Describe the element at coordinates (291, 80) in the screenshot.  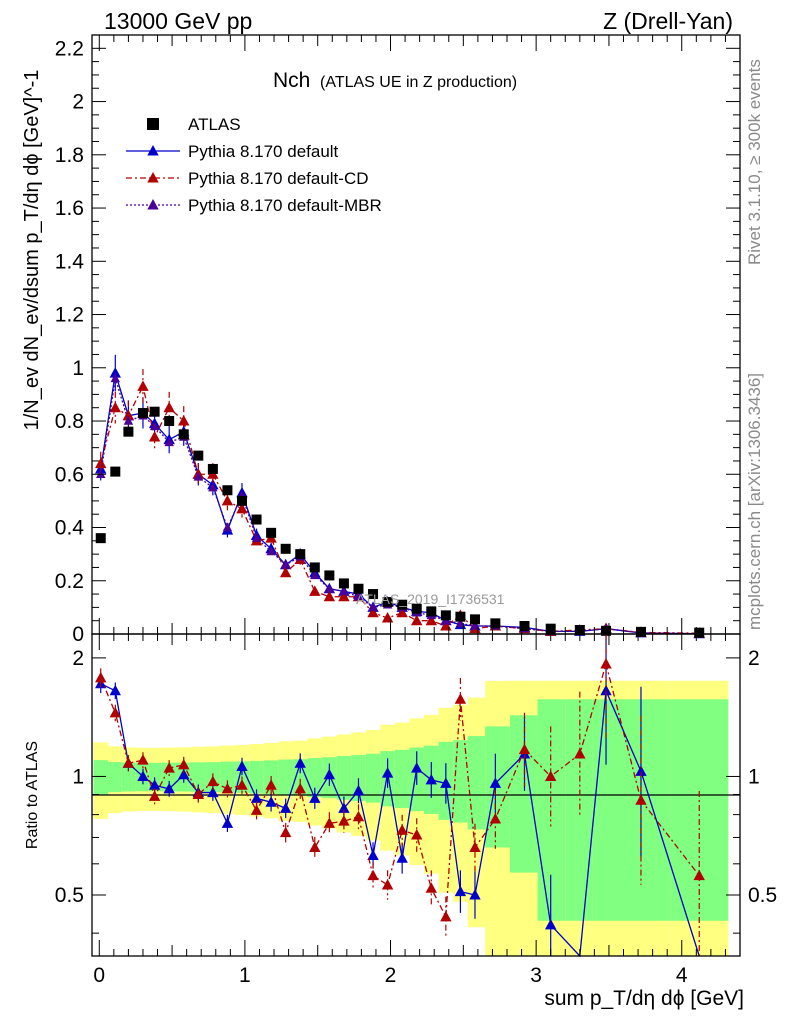
I see `plot-title: Nch` at that location.